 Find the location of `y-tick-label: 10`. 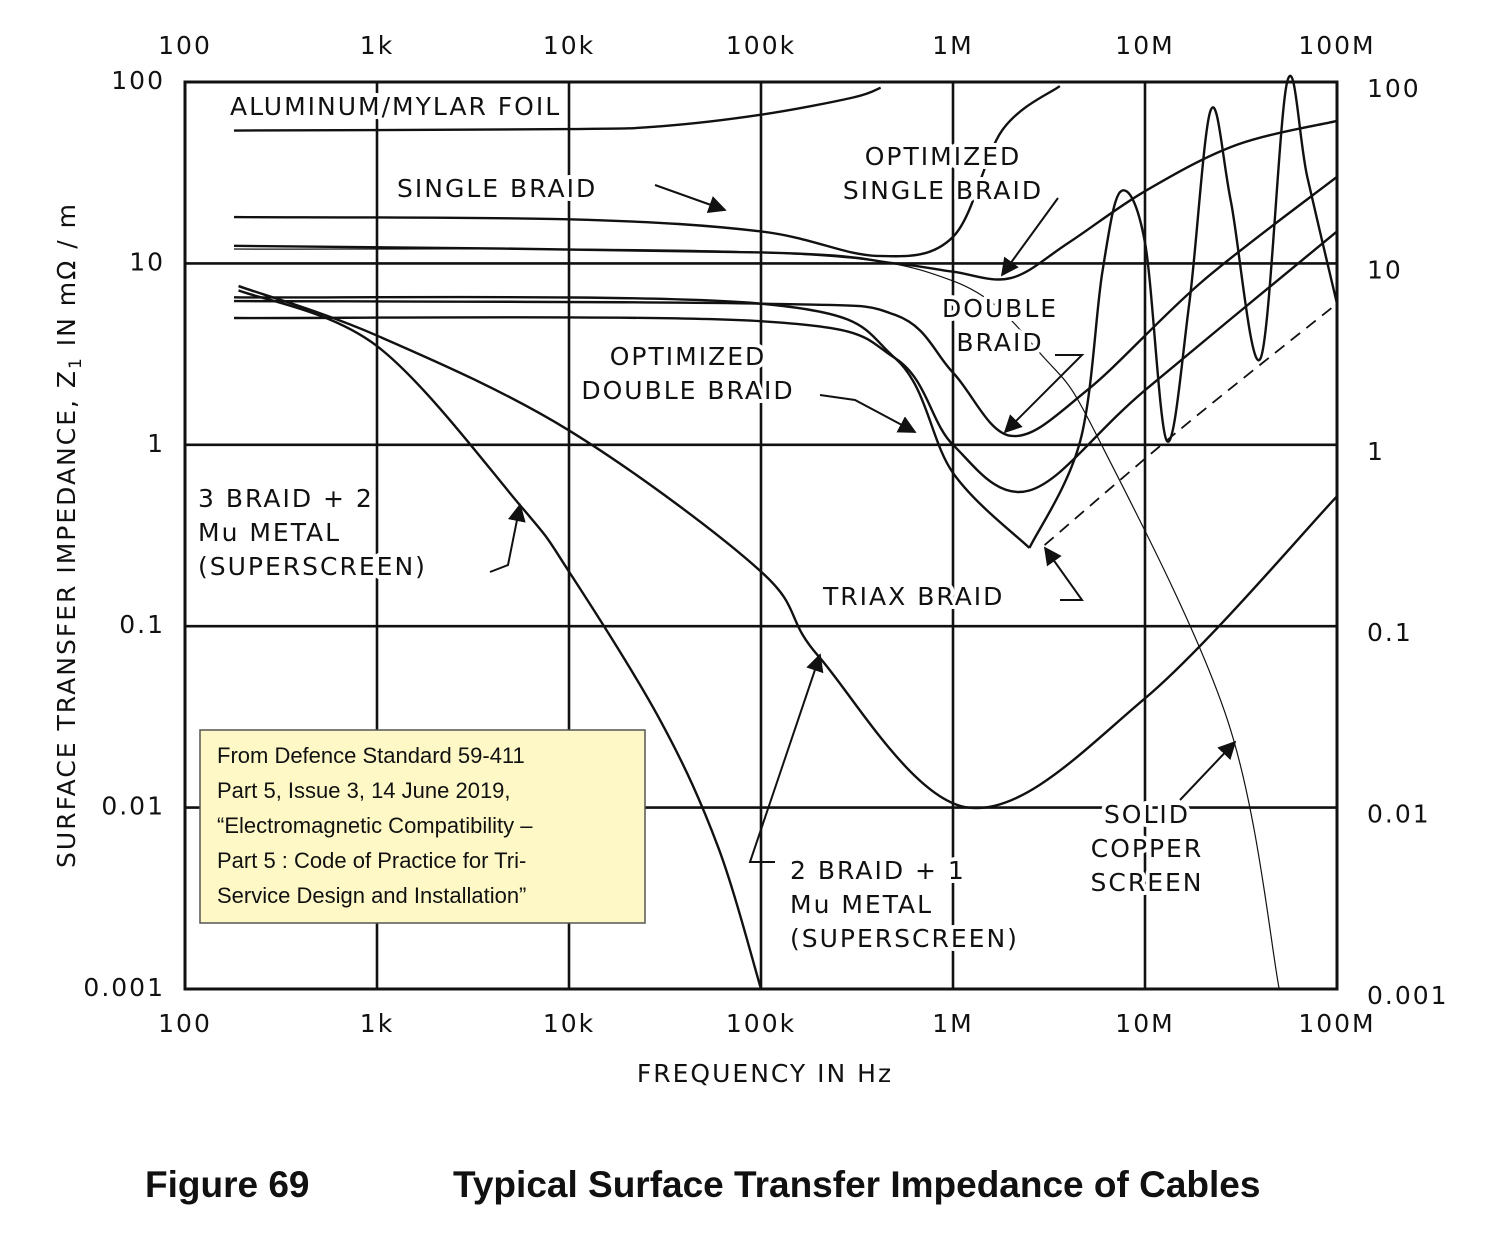

y-tick-label: 10 is located at coordinates (147, 261).